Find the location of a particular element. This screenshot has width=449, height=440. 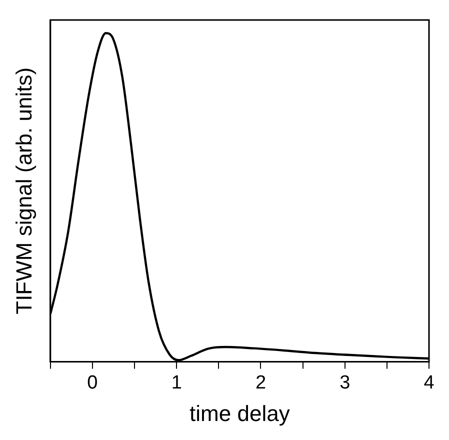

y-axis-title: TIFWM signal (arb. units) is located at coordinates (23, 190).